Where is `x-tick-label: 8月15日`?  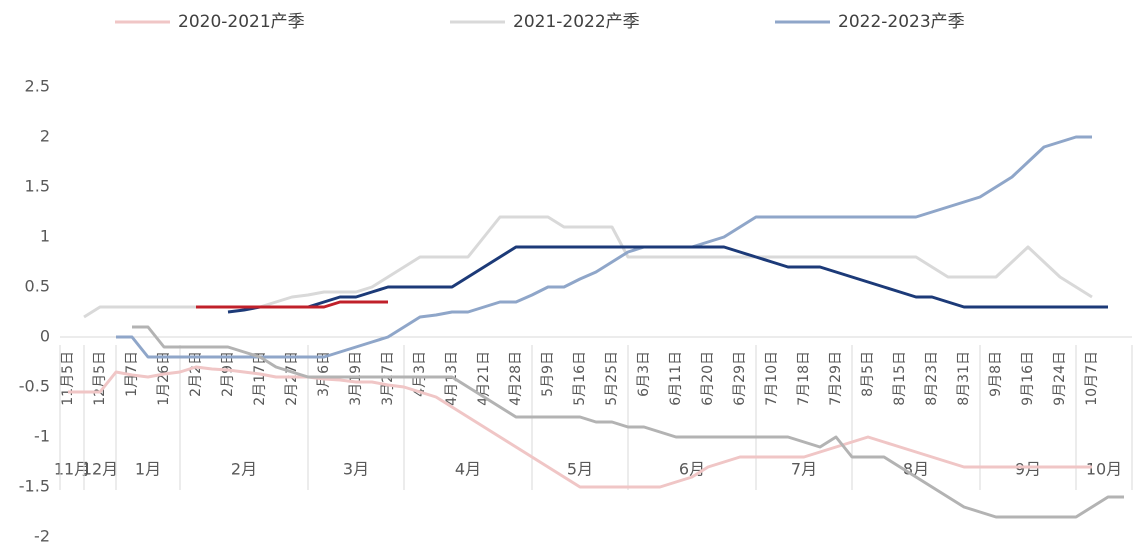 x-tick-label: 8月15日 is located at coordinates (900, 378).